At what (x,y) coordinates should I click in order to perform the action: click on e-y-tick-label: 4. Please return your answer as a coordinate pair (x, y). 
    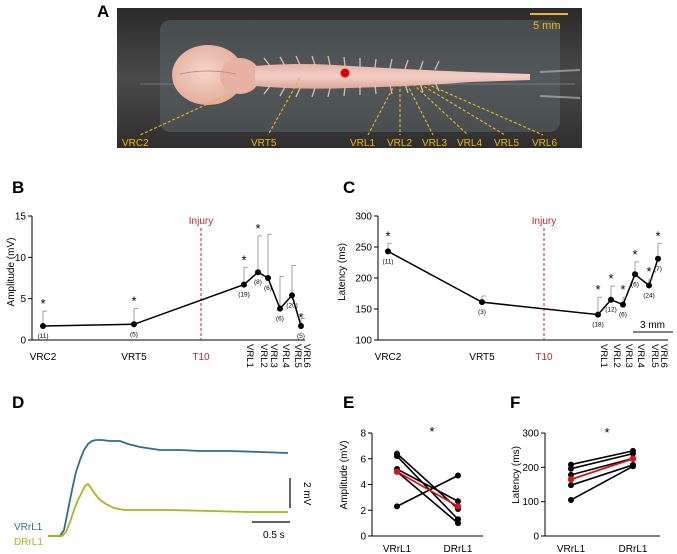
    Looking at the image, I should click on (363, 485).